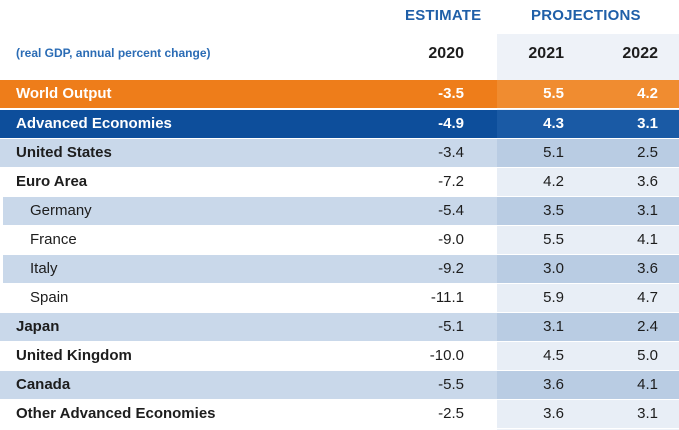 This screenshot has height=430, width=679. I want to click on table-row: Euro Area -7.2 4.2 3.6, so click(339, 182).